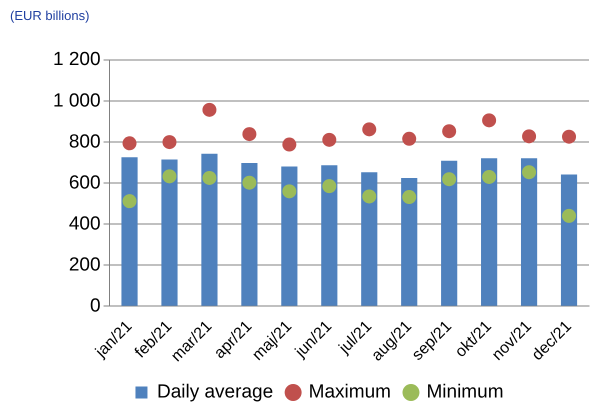 Image resolution: width=609 pixels, height=412 pixels. I want to click on y-tick-label: 800, so click(84, 141).